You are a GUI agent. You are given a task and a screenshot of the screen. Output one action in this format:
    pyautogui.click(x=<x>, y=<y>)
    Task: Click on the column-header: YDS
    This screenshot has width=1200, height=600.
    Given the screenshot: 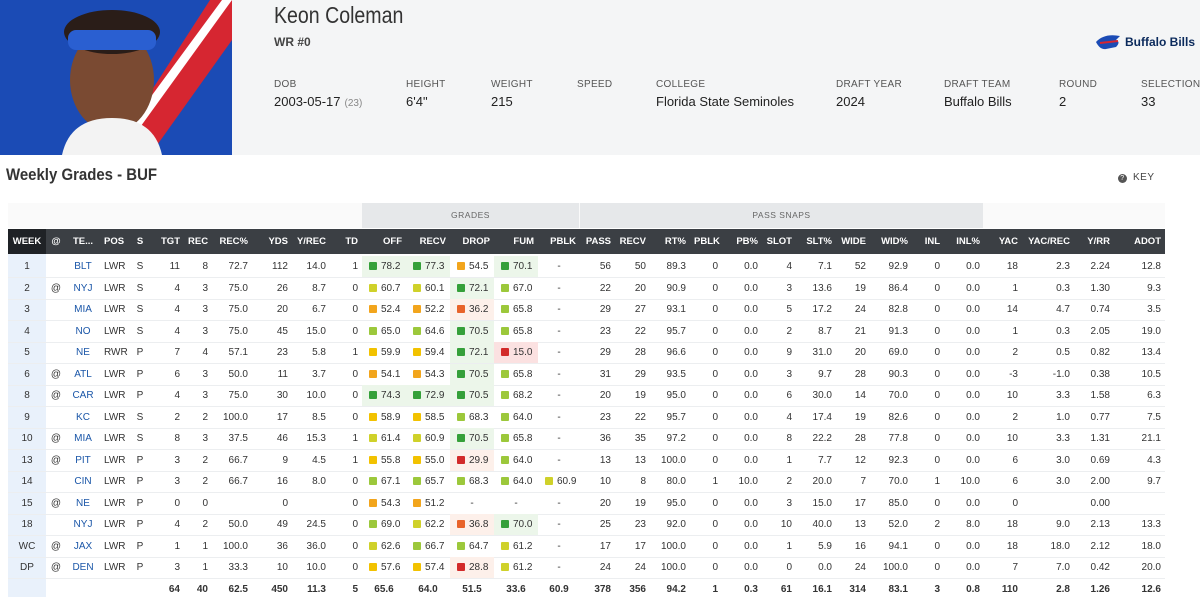 What is the action you would take?
    pyautogui.click(x=278, y=241)
    